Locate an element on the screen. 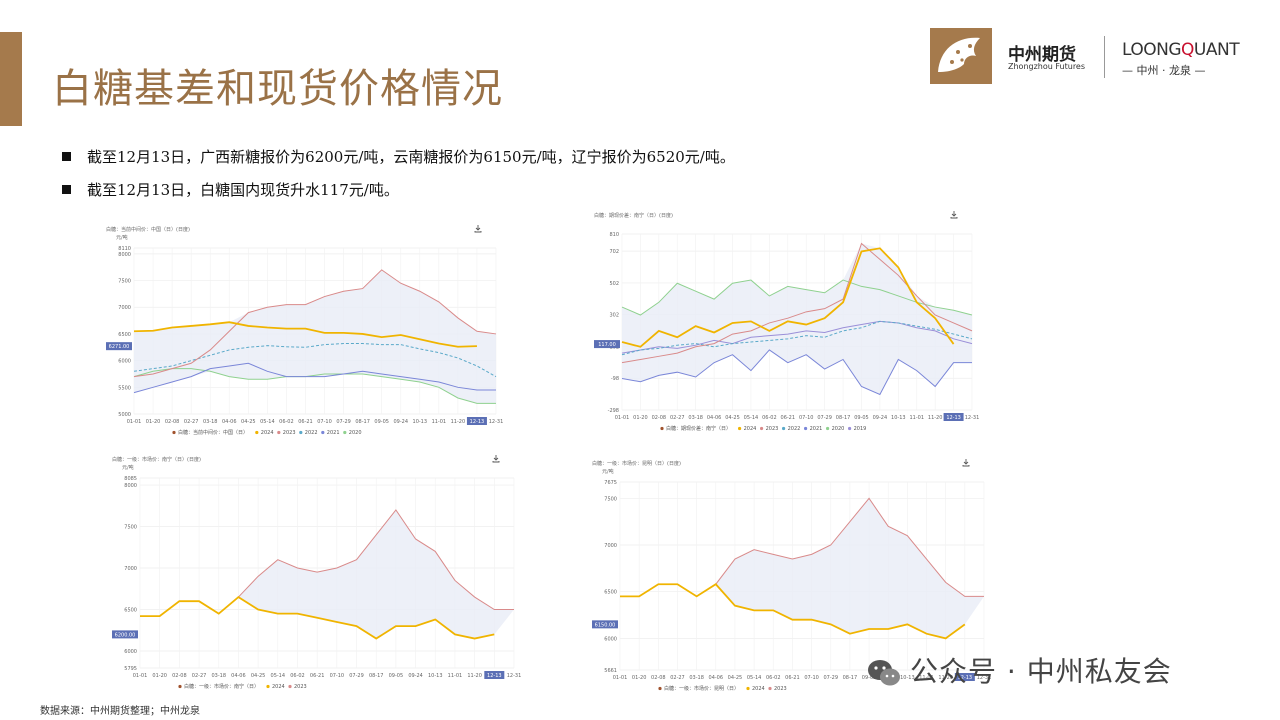 The image size is (1280, 720). y-tick-label: 8085 is located at coordinates (130, 479).